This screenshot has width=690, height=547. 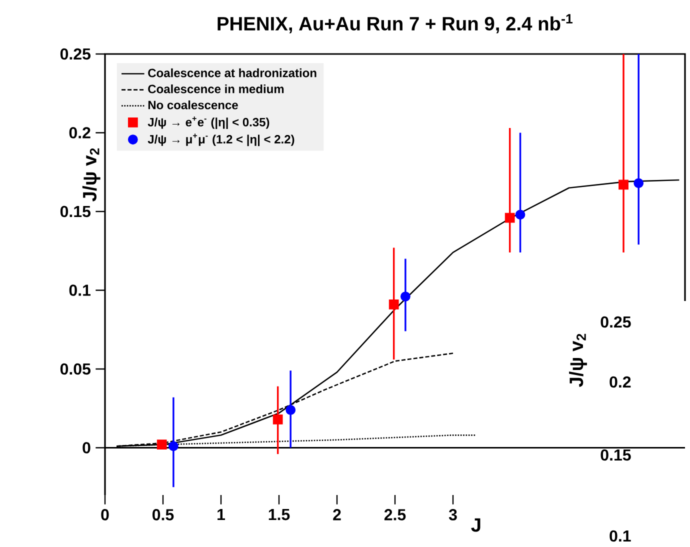 I want to click on y-tick-label: 0.1, so click(x=80, y=290).